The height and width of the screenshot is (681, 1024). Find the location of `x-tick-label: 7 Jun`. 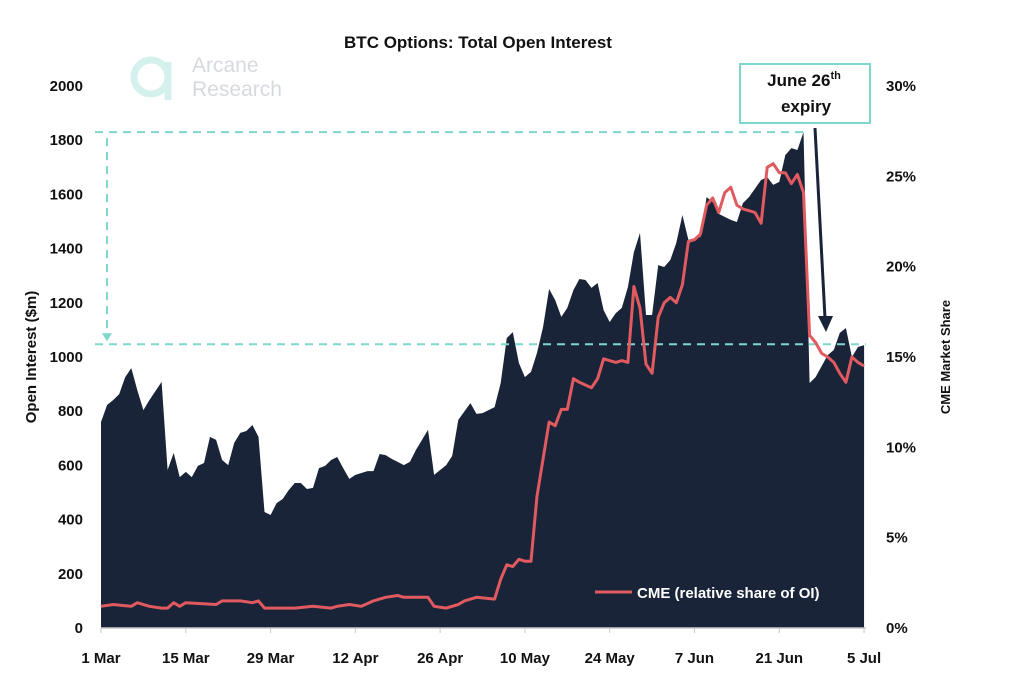

x-tick-label: 7 Jun is located at coordinates (694, 658).